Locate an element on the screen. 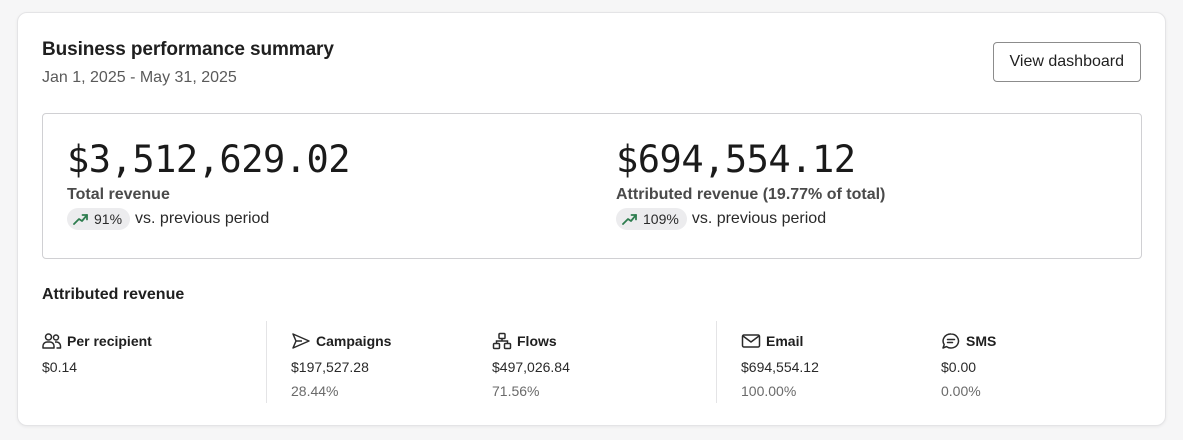 The image size is (1183, 440). total-revenue-value: $3,512,629.02 is located at coordinates (209, 159).